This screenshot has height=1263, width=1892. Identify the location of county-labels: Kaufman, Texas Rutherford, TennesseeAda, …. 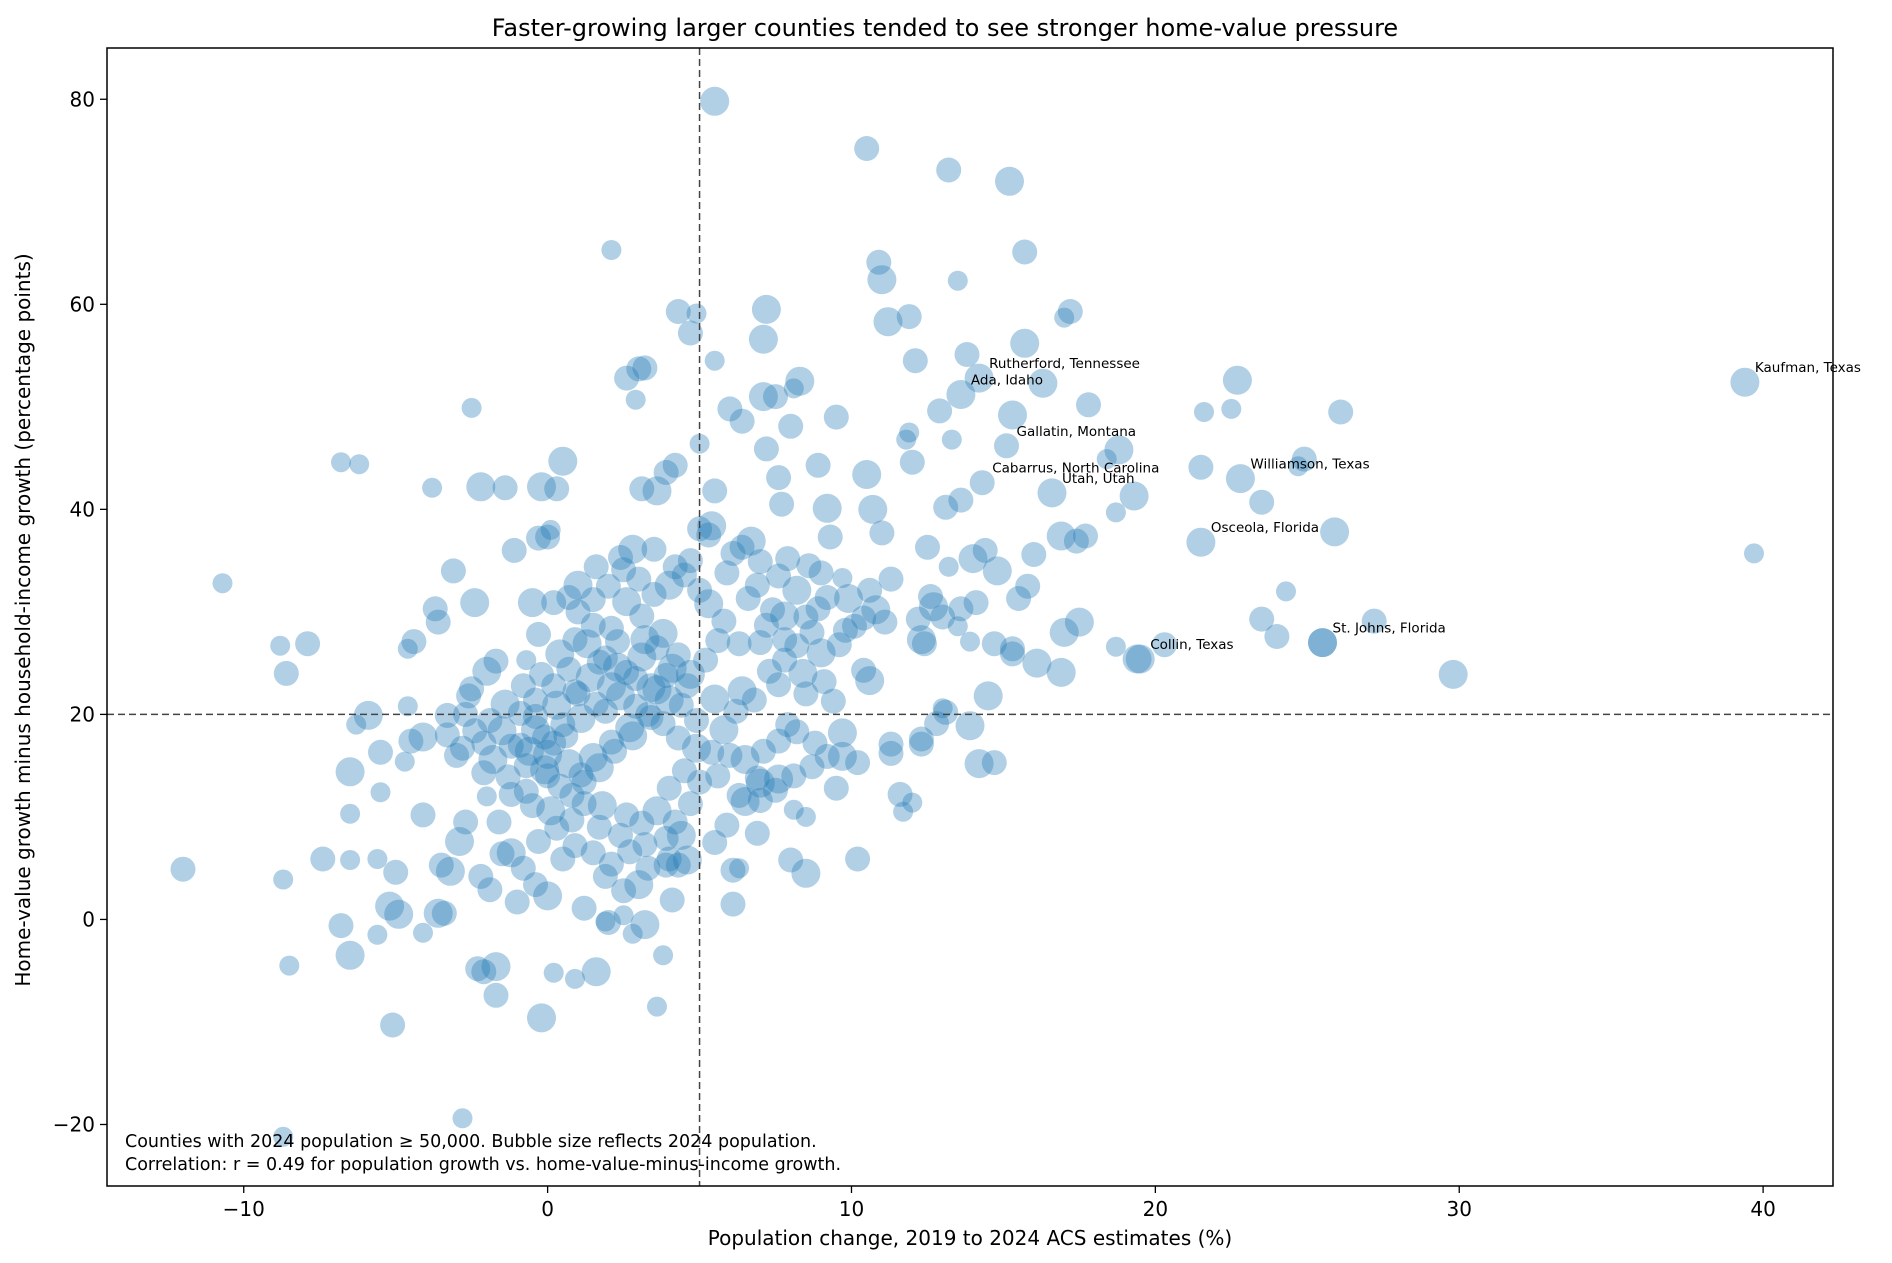
(1416, 504).